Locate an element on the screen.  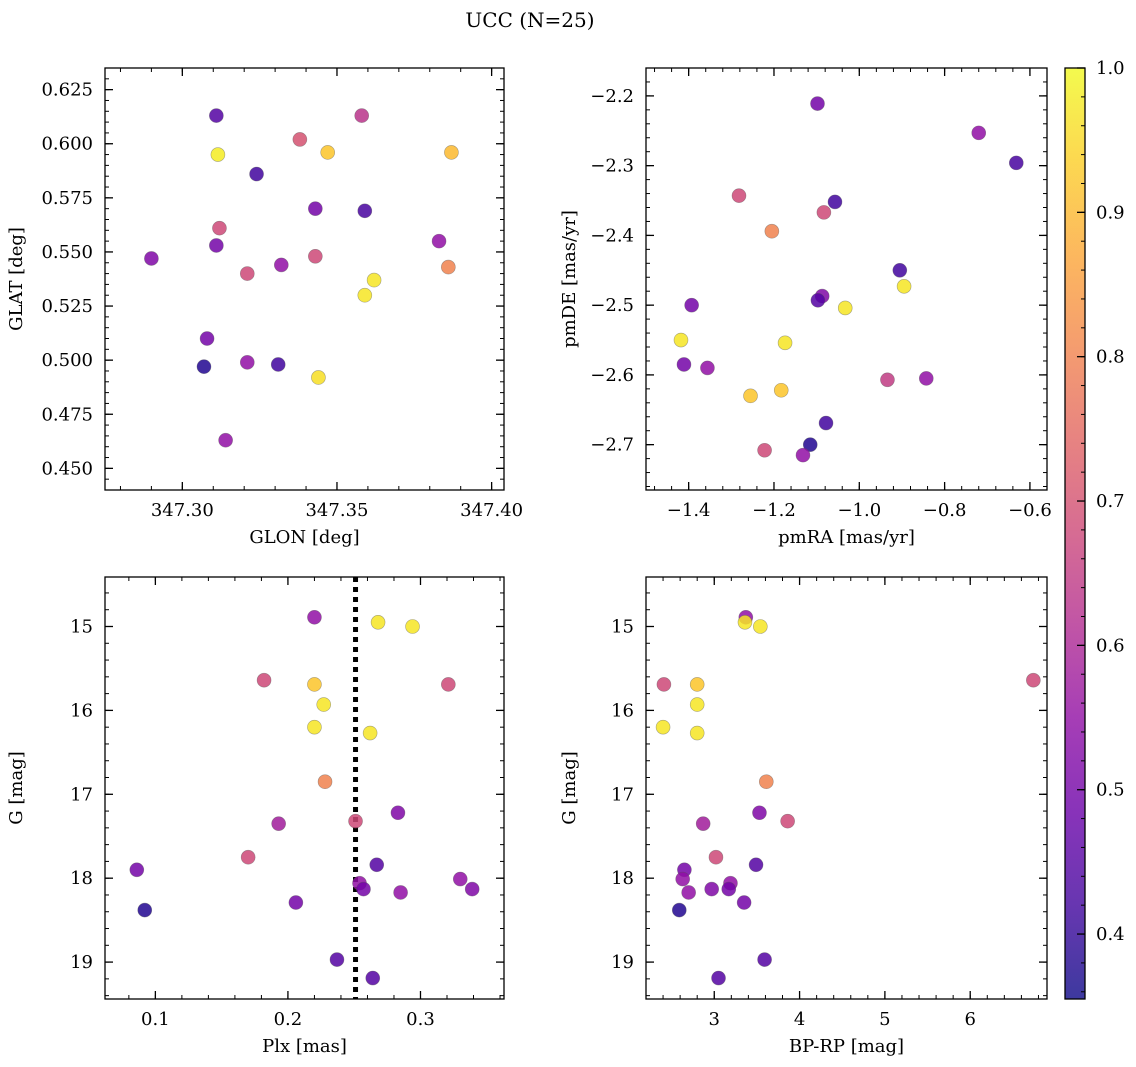
x-tick-label: 5 is located at coordinates (884, 1019).